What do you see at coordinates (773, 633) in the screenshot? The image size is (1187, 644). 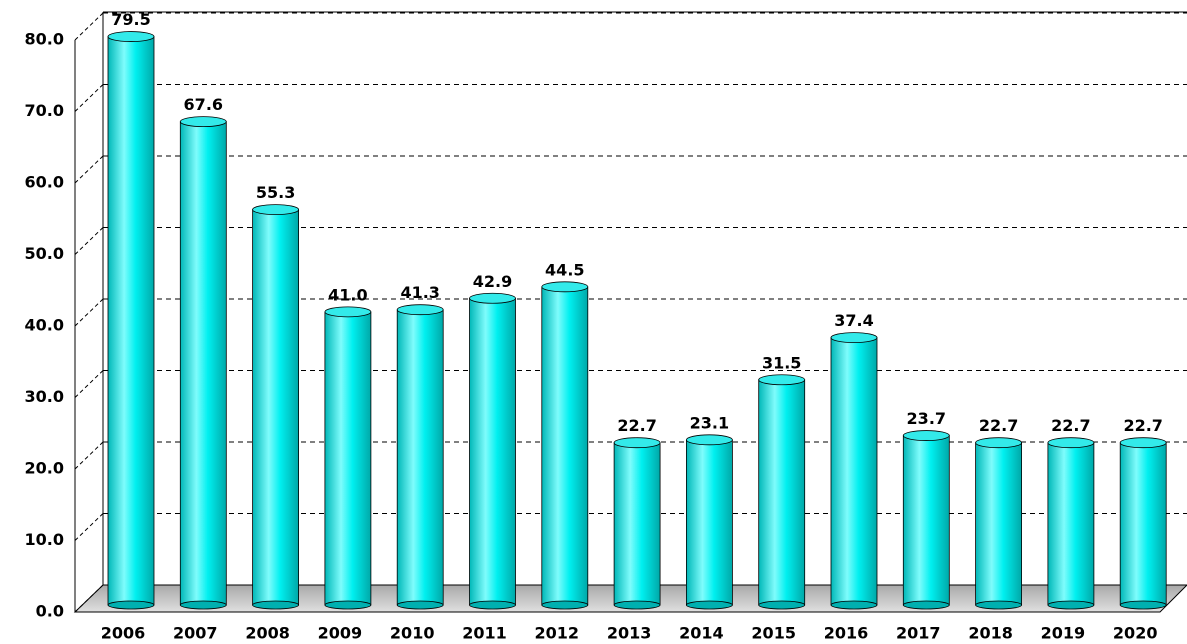 I see `x-tick-label: 2015` at bounding box center [773, 633].